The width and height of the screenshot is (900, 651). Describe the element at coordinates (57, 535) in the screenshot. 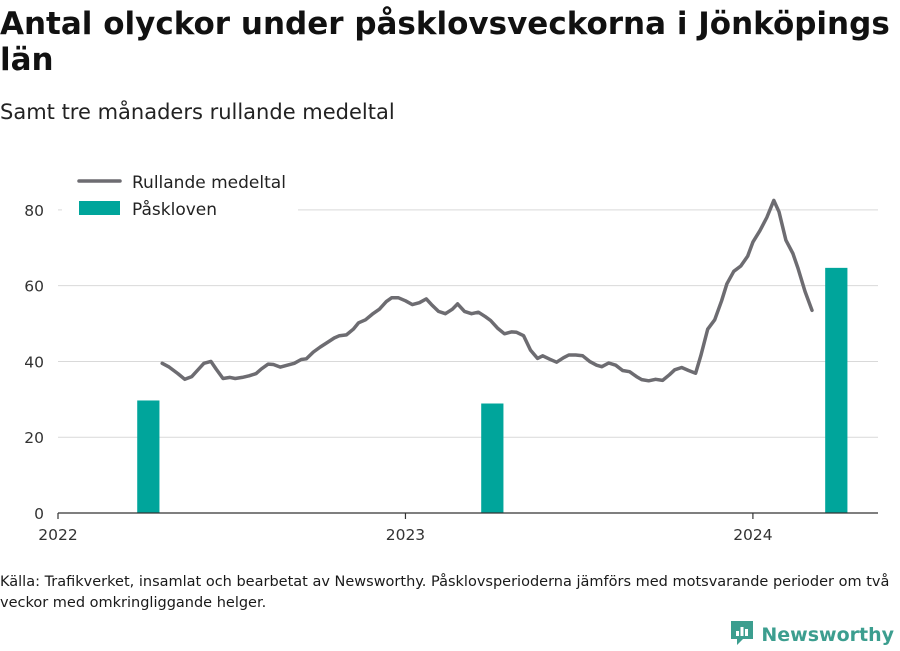

I see `x-tick-label: 2022` at that location.